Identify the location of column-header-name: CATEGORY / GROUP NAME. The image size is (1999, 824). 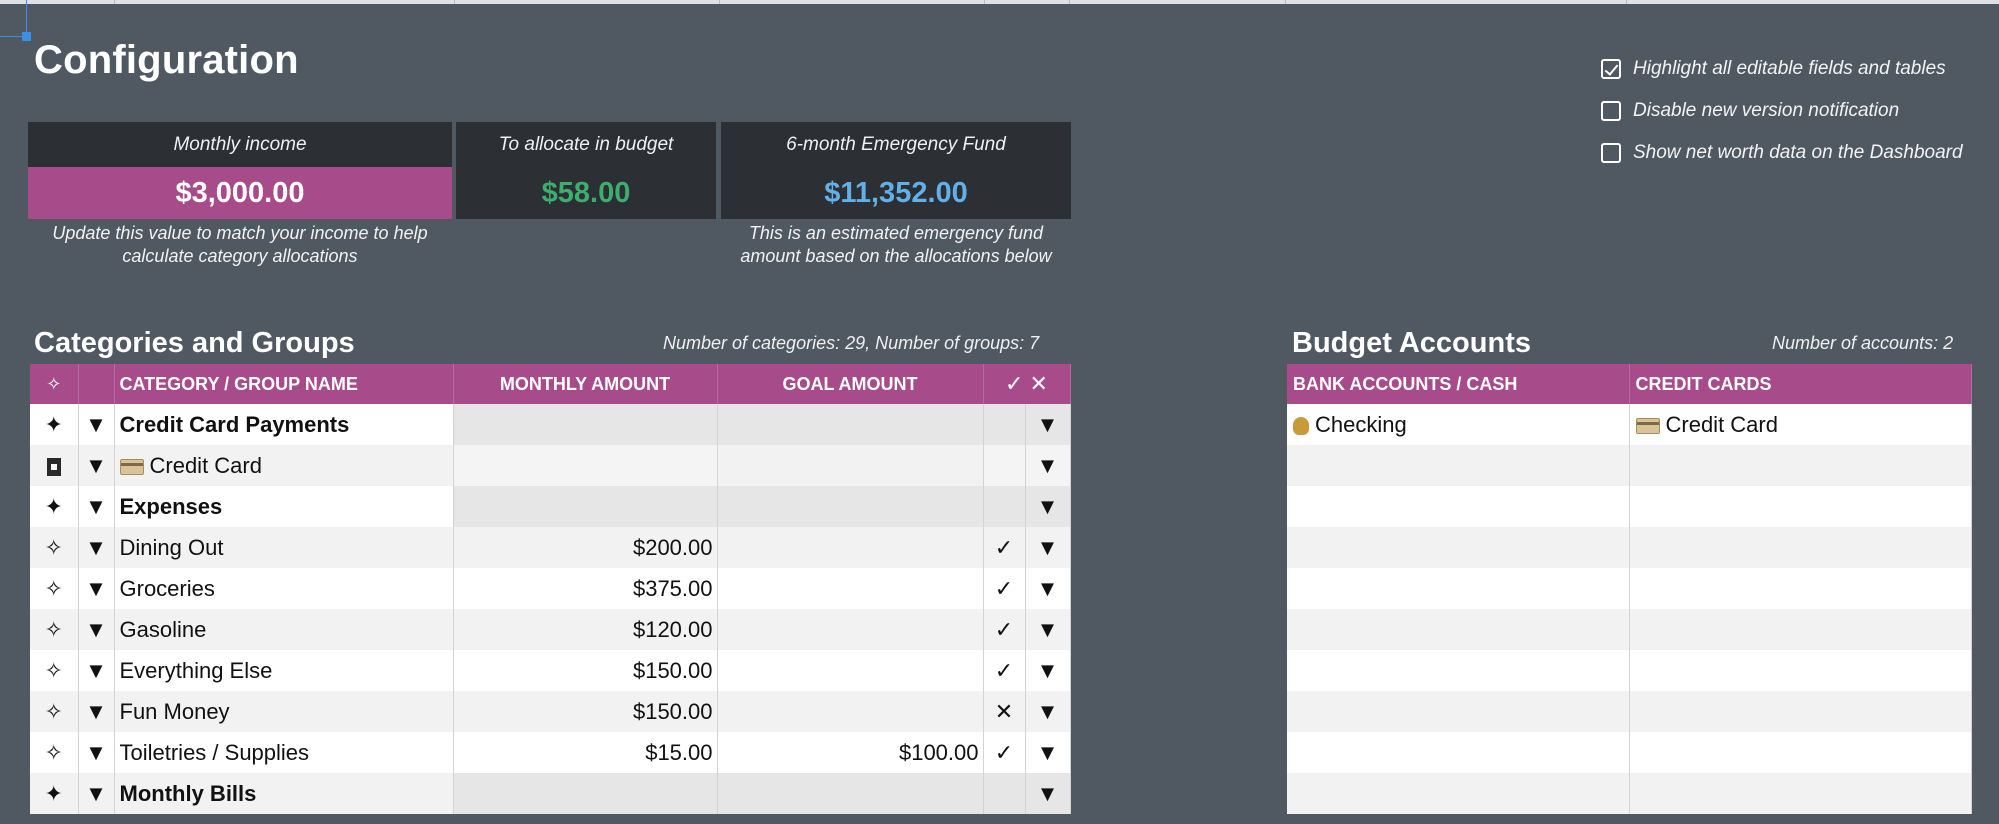
(284, 384).